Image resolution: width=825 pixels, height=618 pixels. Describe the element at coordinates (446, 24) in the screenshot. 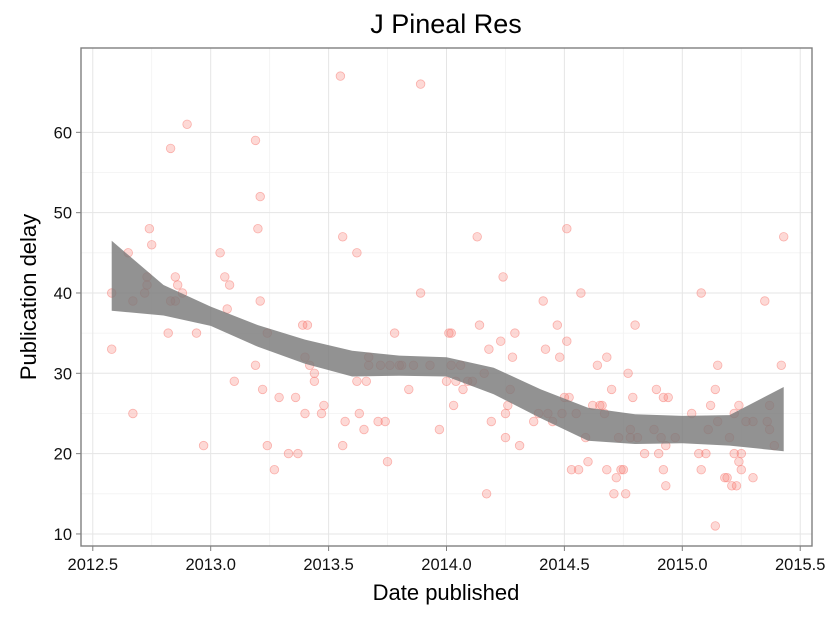

I see `chart-title: J Pineal Res` at that location.